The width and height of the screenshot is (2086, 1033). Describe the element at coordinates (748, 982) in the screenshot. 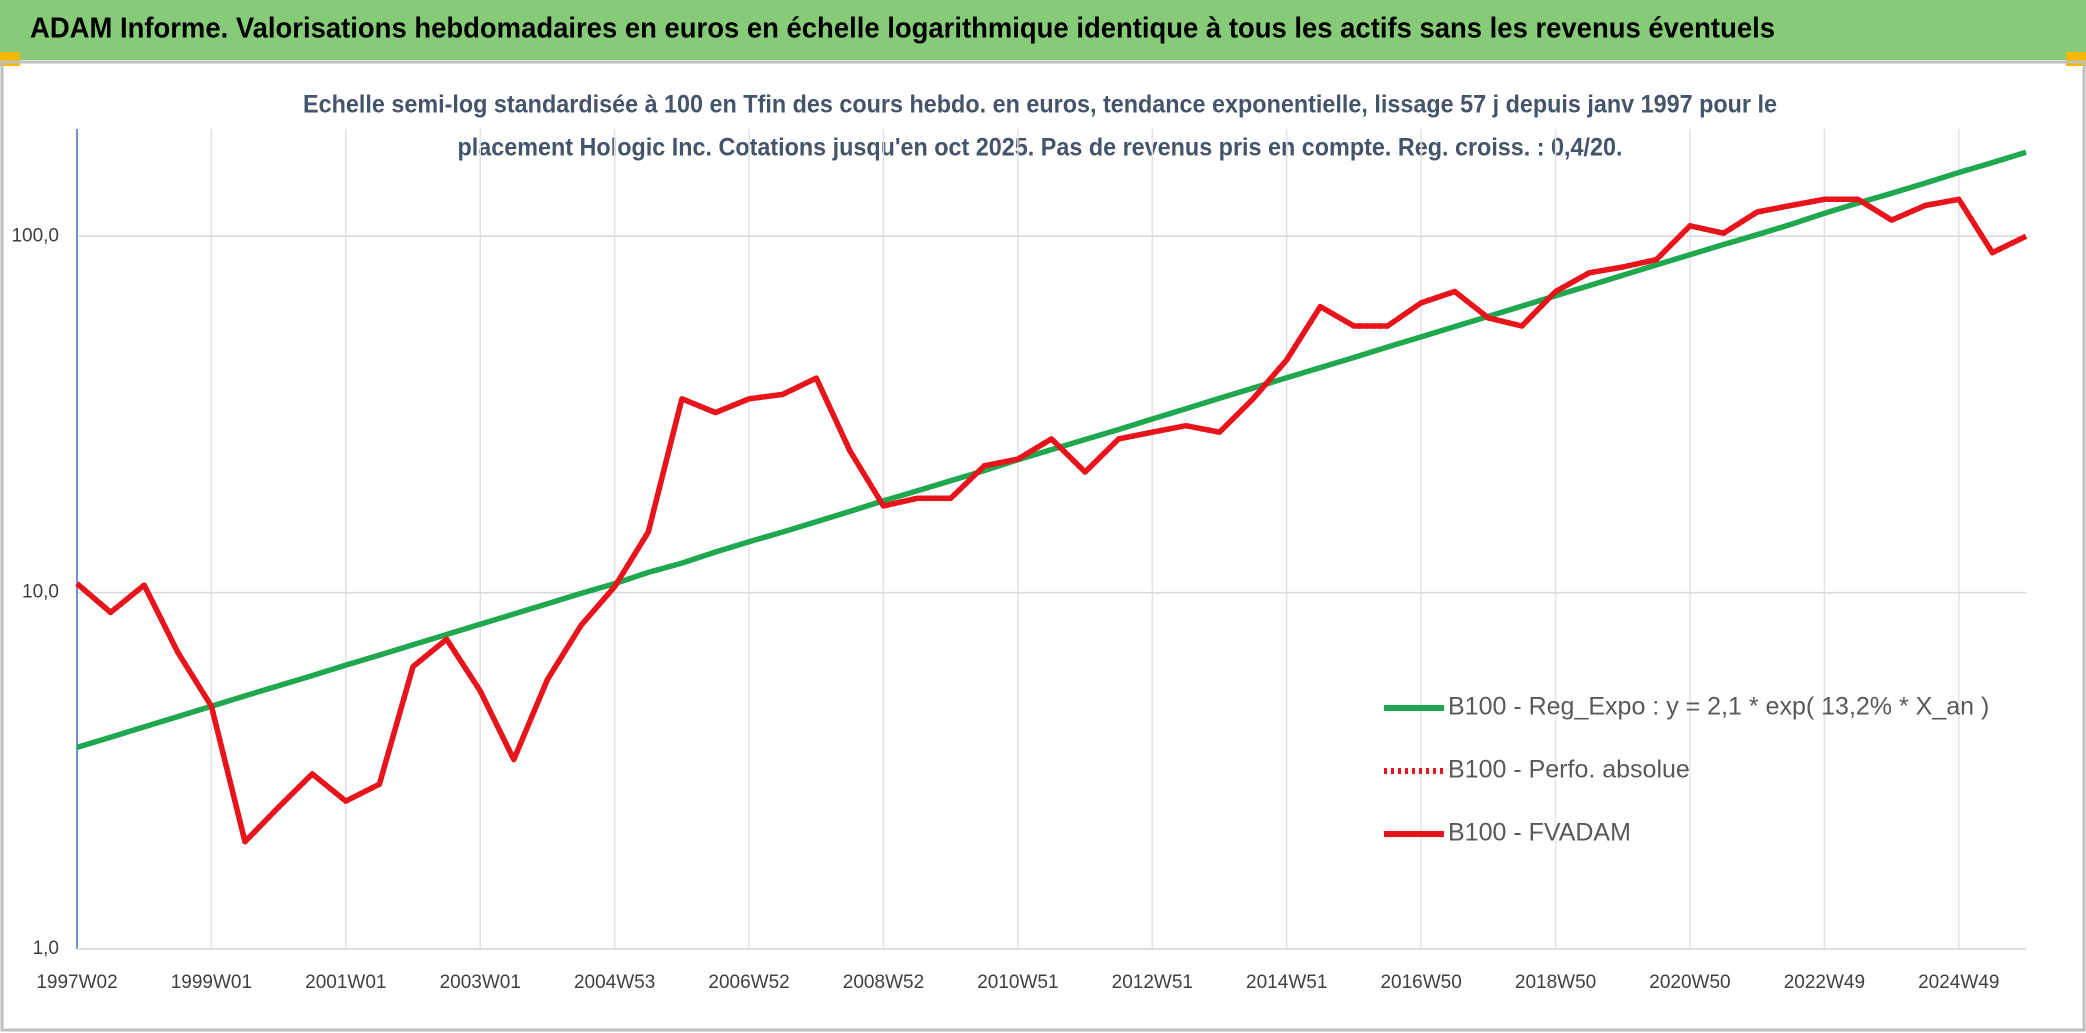

I see `x-tick-label: 2006W52` at that location.